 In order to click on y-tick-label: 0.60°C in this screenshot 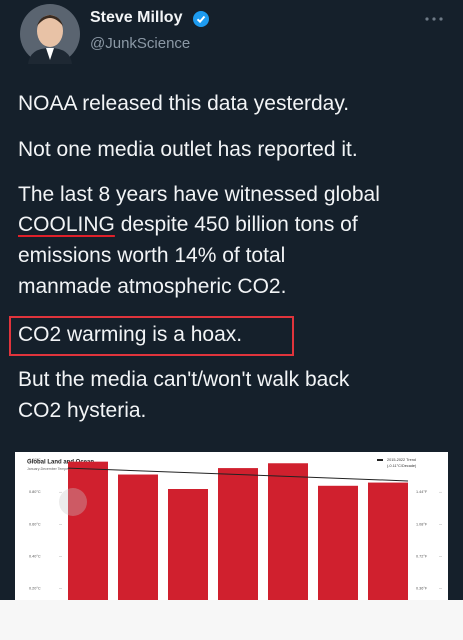, I will do `click(35, 524)`.